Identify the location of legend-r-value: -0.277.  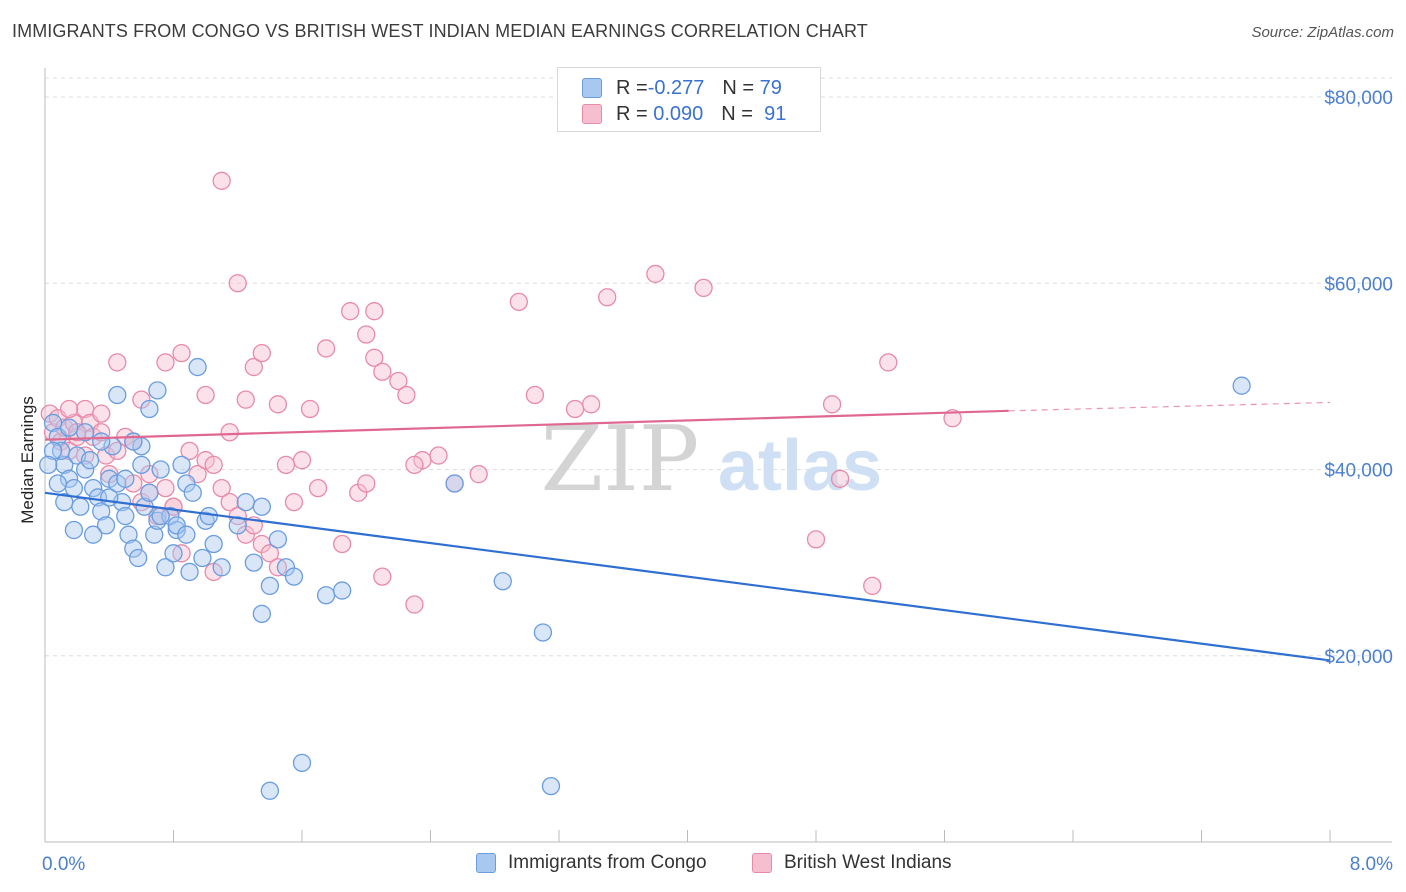
(676, 87).